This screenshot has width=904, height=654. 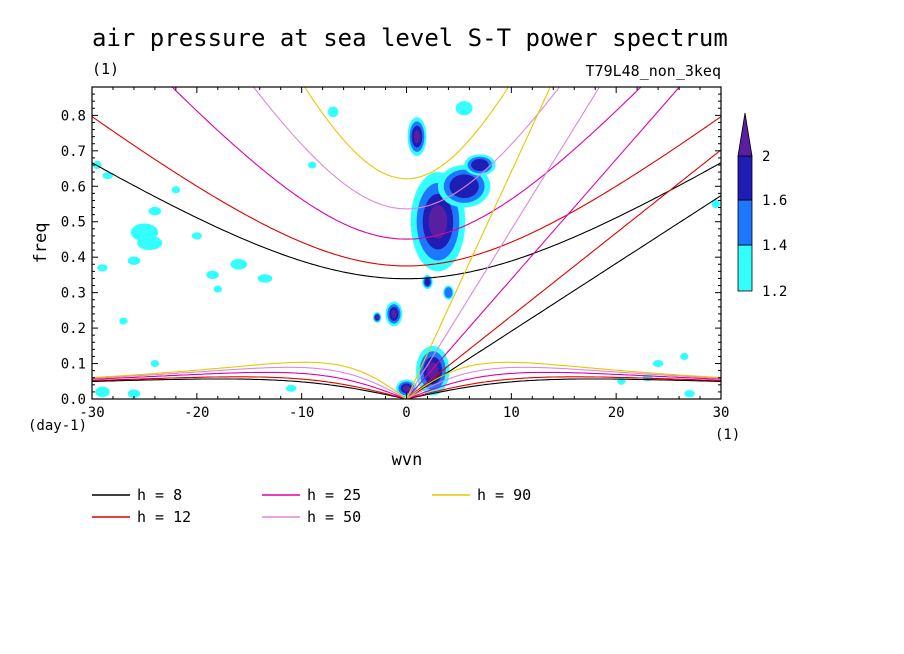 What do you see at coordinates (766, 157) in the screenshot?
I see `colorbar-label: 2` at bounding box center [766, 157].